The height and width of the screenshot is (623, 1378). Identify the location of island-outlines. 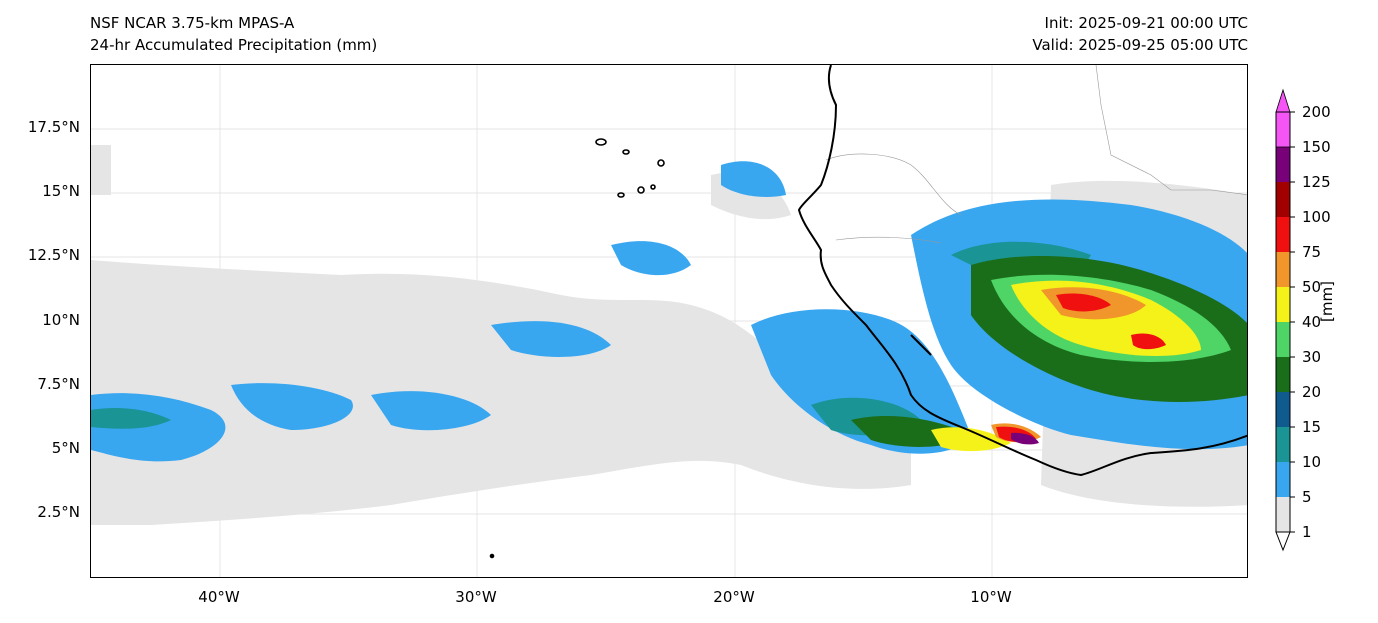
(577, 348).